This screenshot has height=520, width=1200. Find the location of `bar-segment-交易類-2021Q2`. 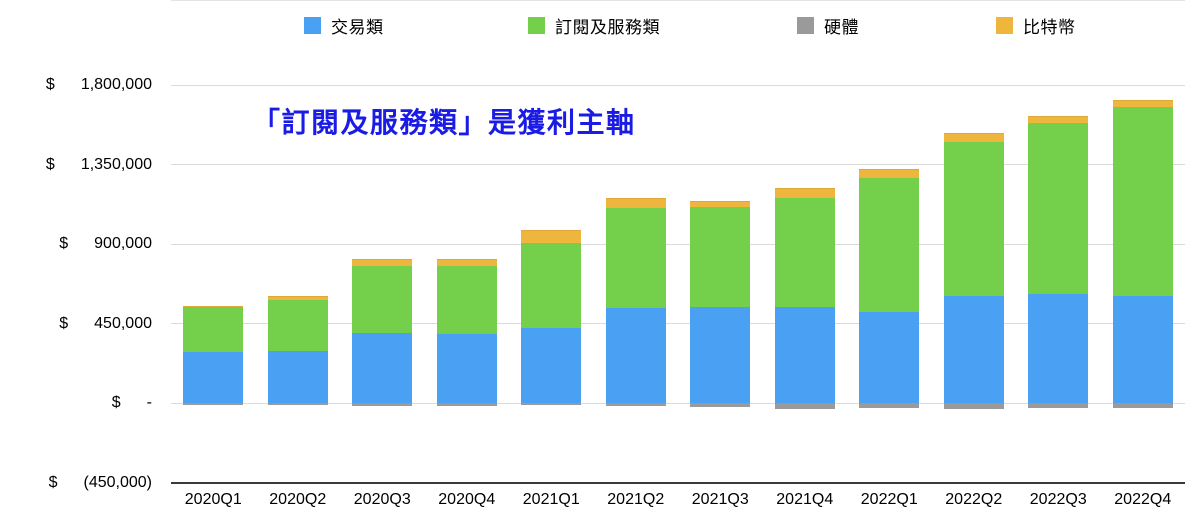

bar-segment-交易類-2021Q2 is located at coordinates (635, 355).